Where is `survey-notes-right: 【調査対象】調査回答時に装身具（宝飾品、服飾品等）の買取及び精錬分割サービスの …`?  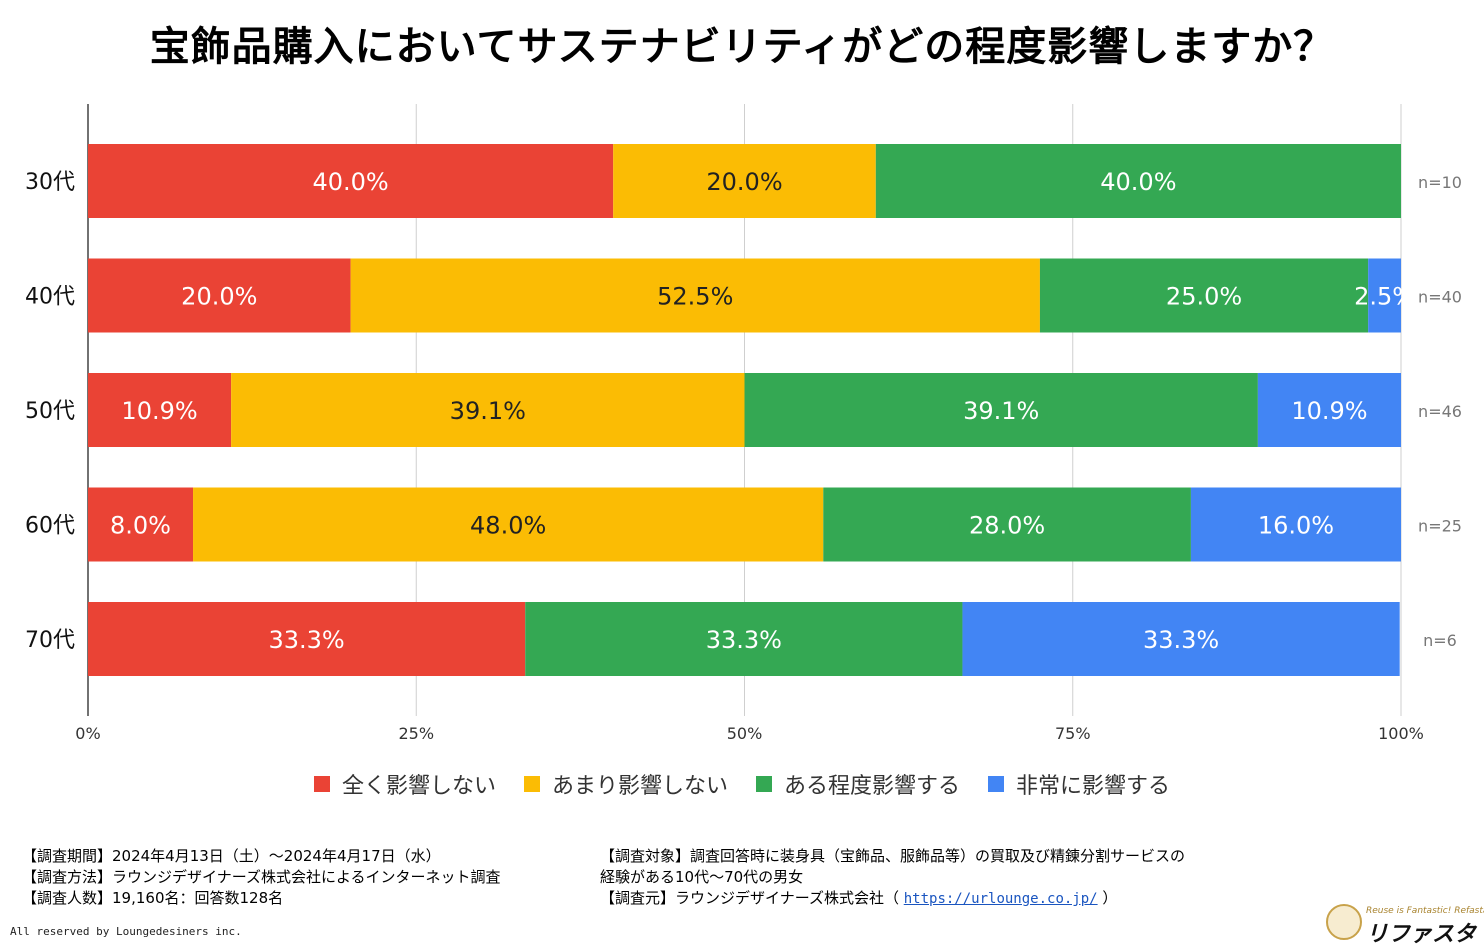 survey-notes-right: 【調査対象】調査回答時に装身具（宝飾品、服飾品等）の買取及び精錬分割サービスの … is located at coordinates (892, 878).